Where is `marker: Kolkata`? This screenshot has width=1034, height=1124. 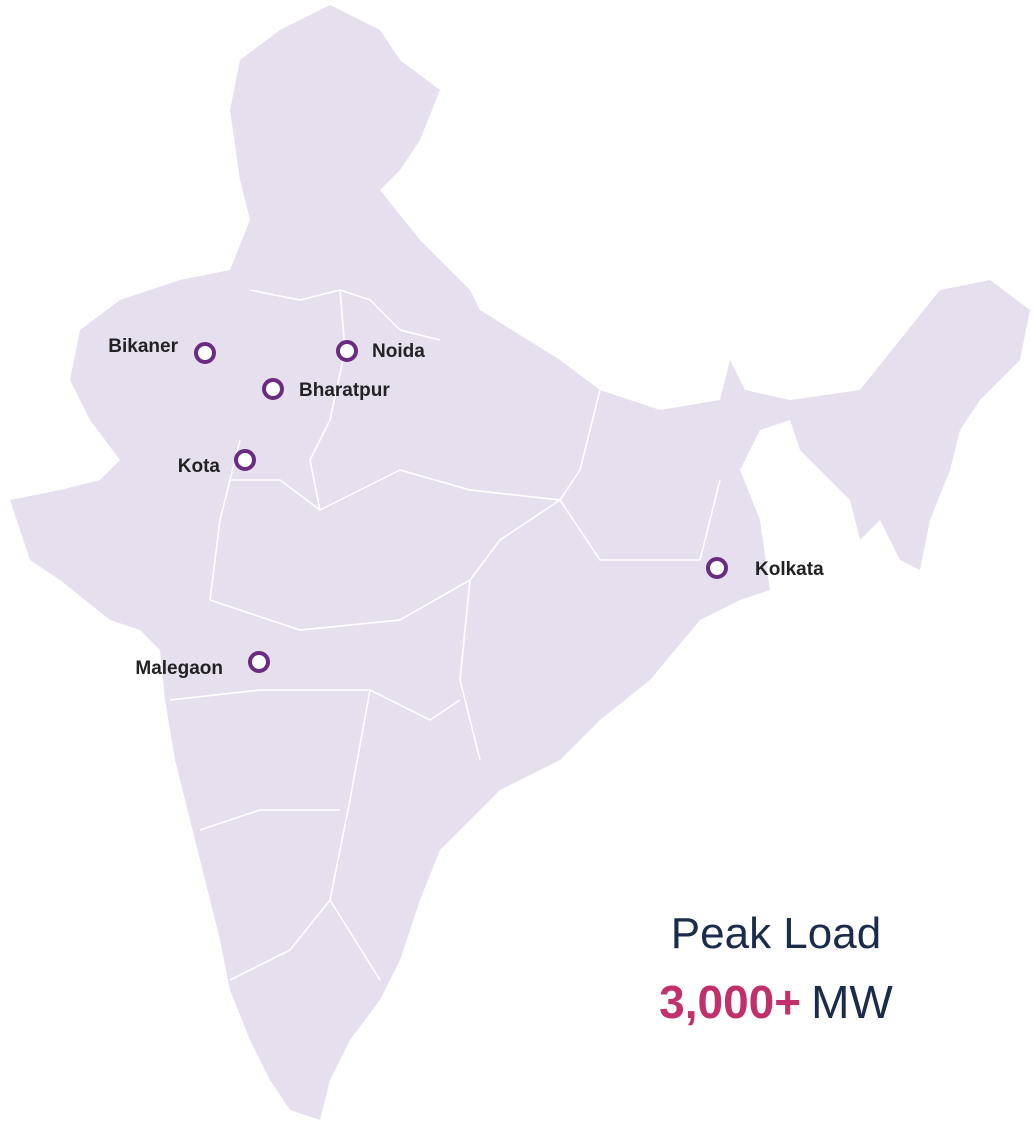
marker: Kolkata is located at coordinates (765, 568).